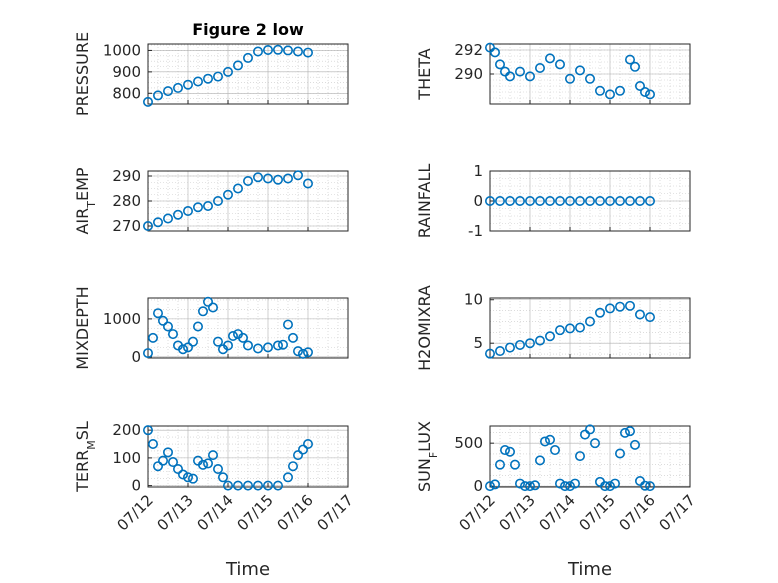 The width and height of the screenshot is (778, 583). What do you see at coordinates (468, 74) in the screenshot?
I see `y-tick-label: 290` at bounding box center [468, 74].